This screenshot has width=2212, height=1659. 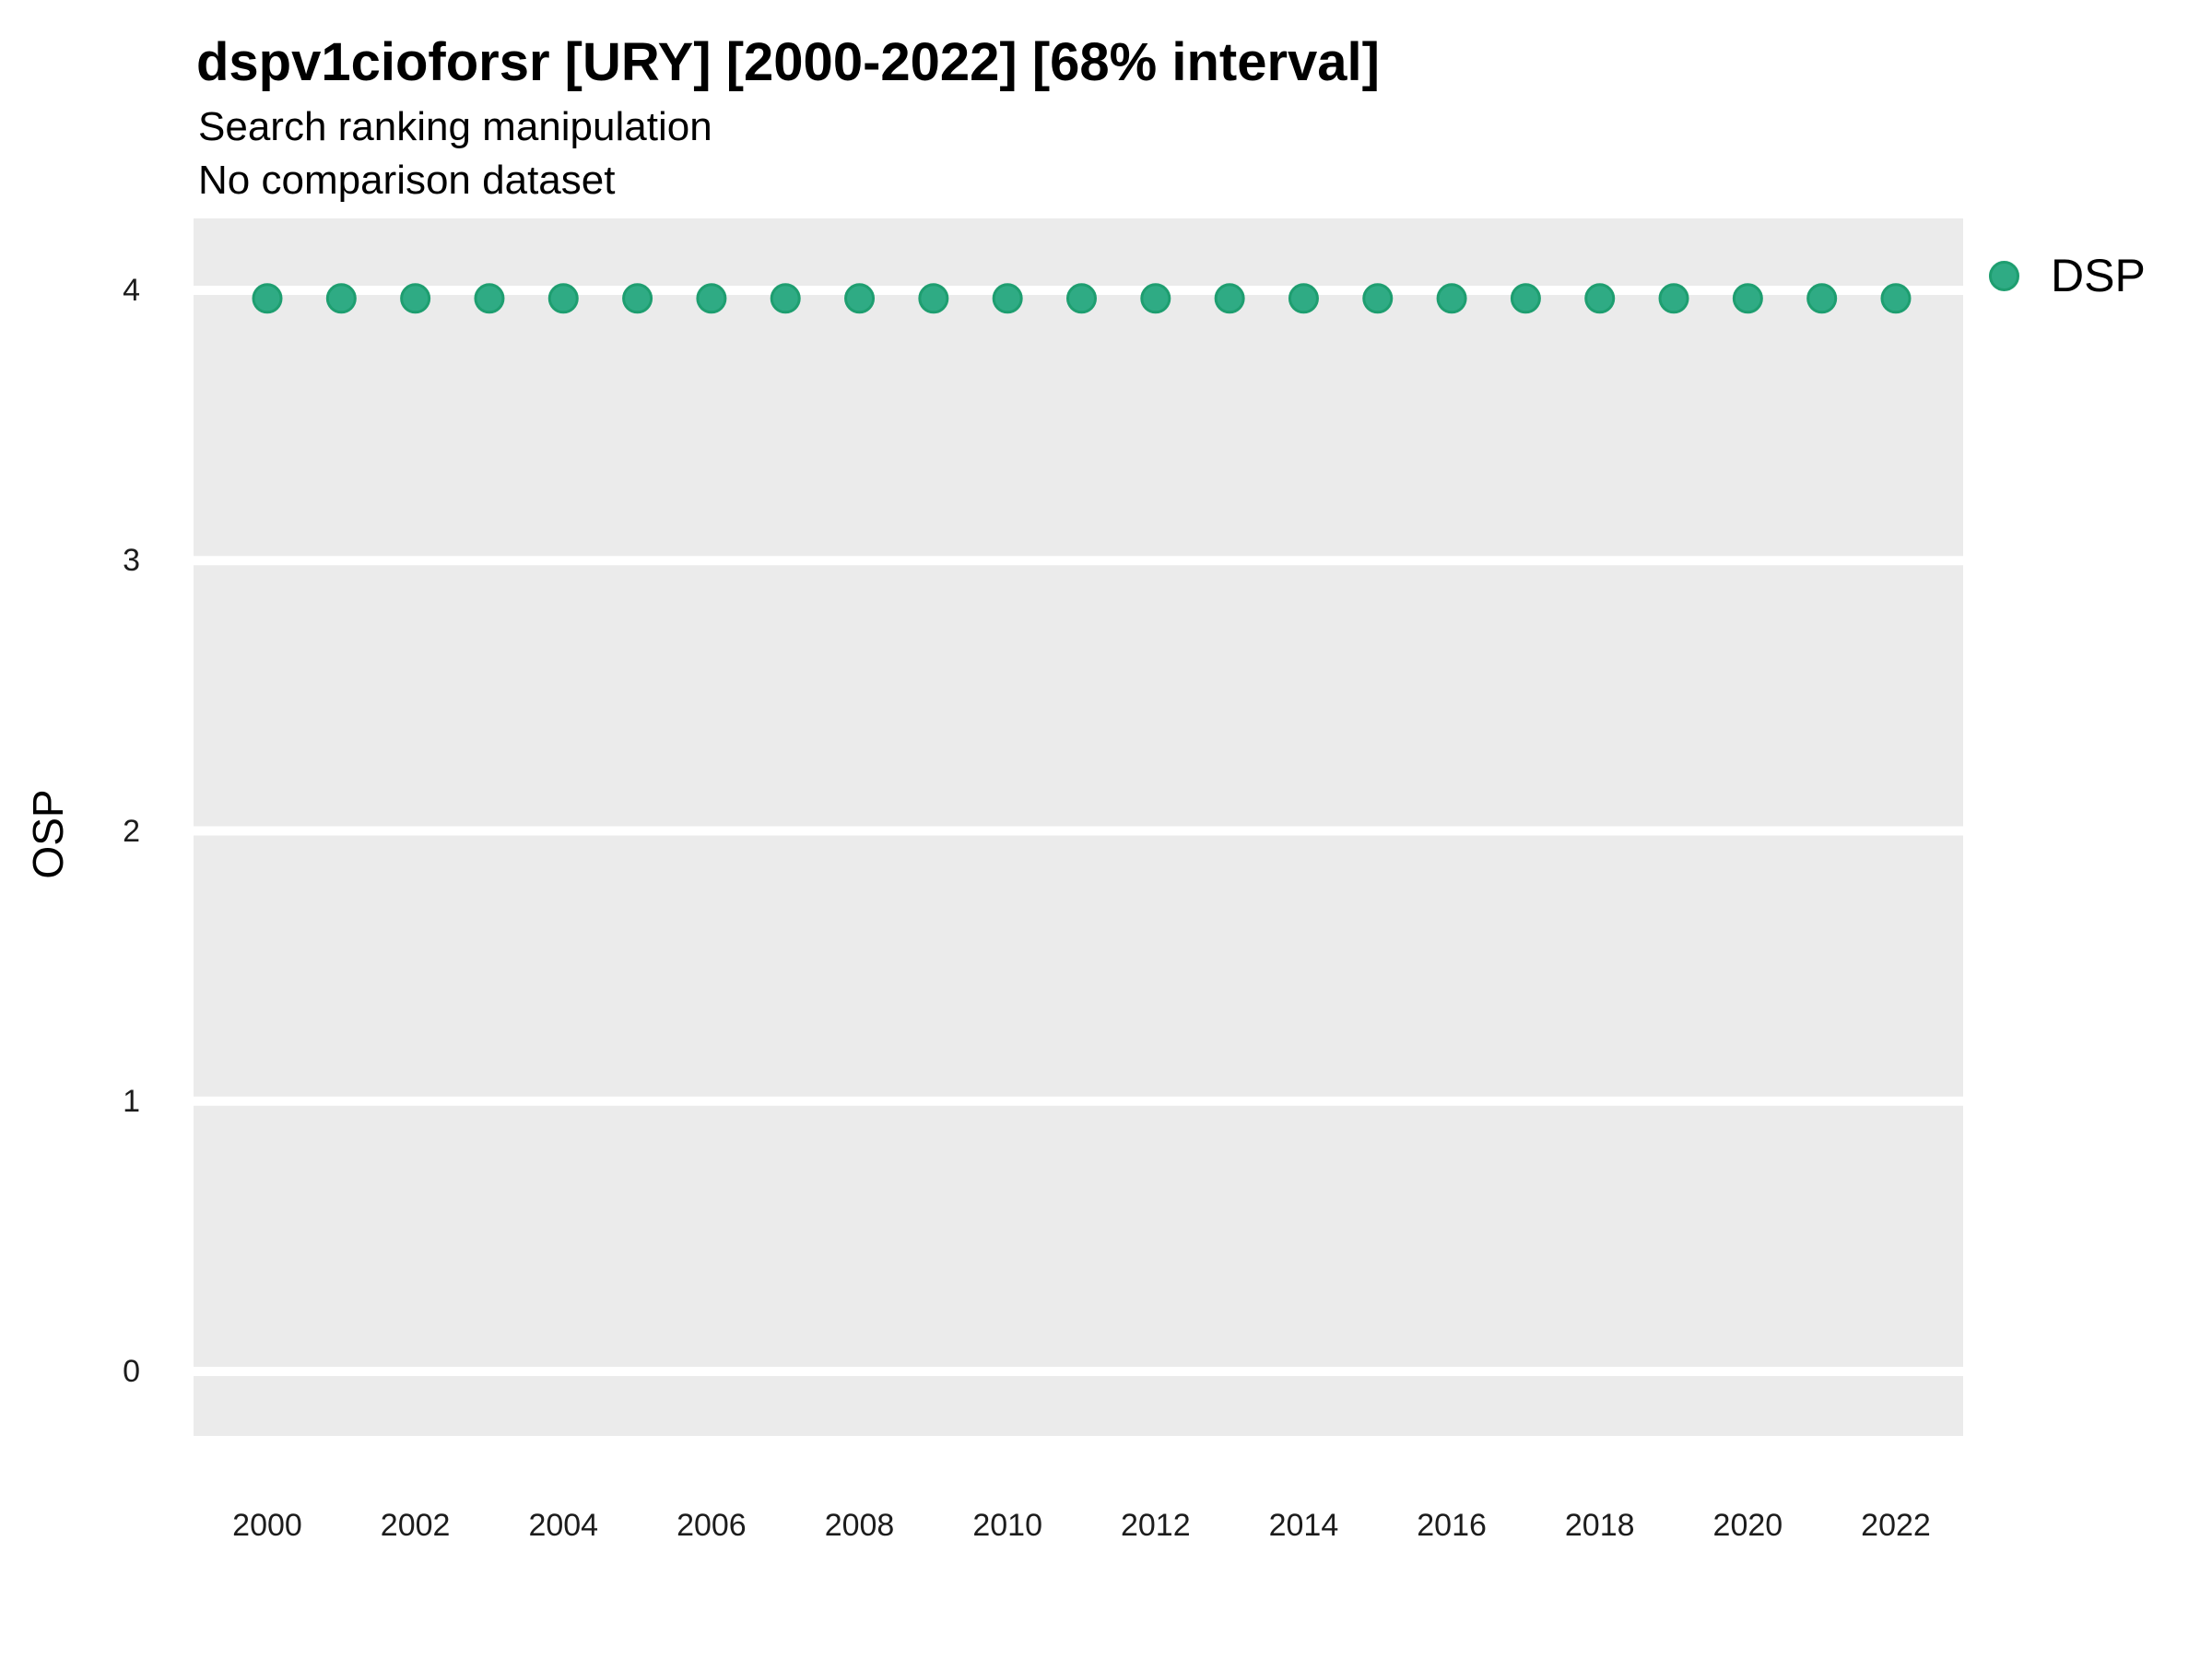 I want to click on data-point-2006, so click(x=711, y=298).